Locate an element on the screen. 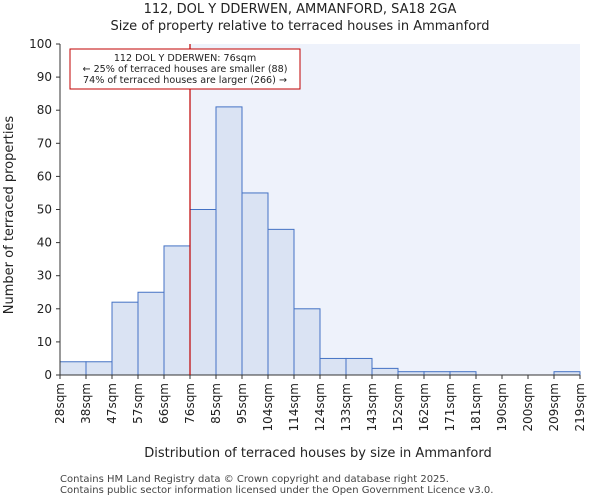  y-tick-label: 90 is located at coordinates (44, 77).